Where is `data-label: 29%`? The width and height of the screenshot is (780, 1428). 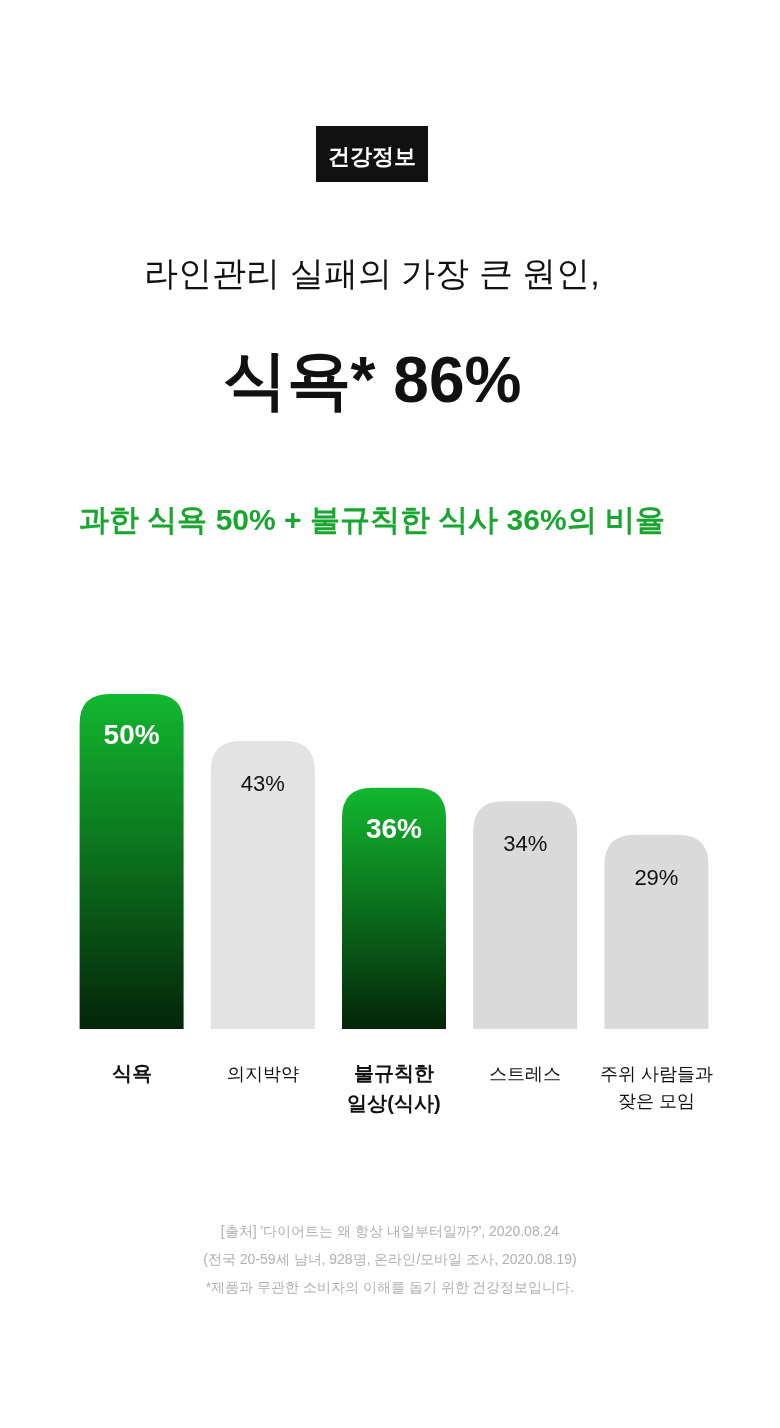
data-label: 29% is located at coordinates (656, 877).